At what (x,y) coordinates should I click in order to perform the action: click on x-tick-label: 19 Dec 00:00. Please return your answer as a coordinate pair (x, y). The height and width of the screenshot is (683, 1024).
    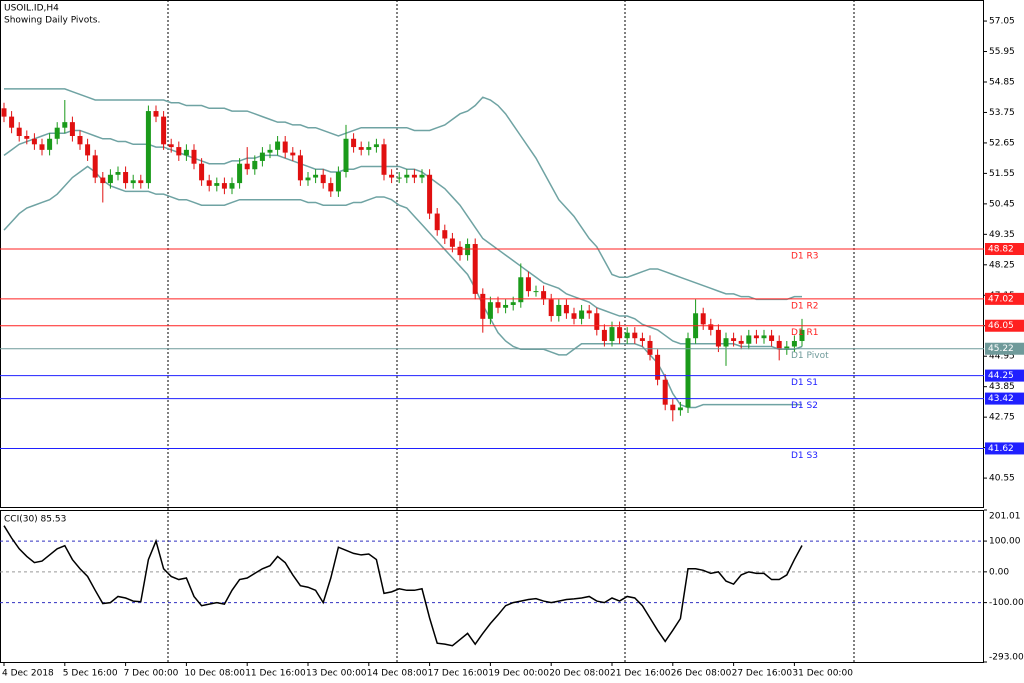
    Looking at the image, I should click on (518, 674).